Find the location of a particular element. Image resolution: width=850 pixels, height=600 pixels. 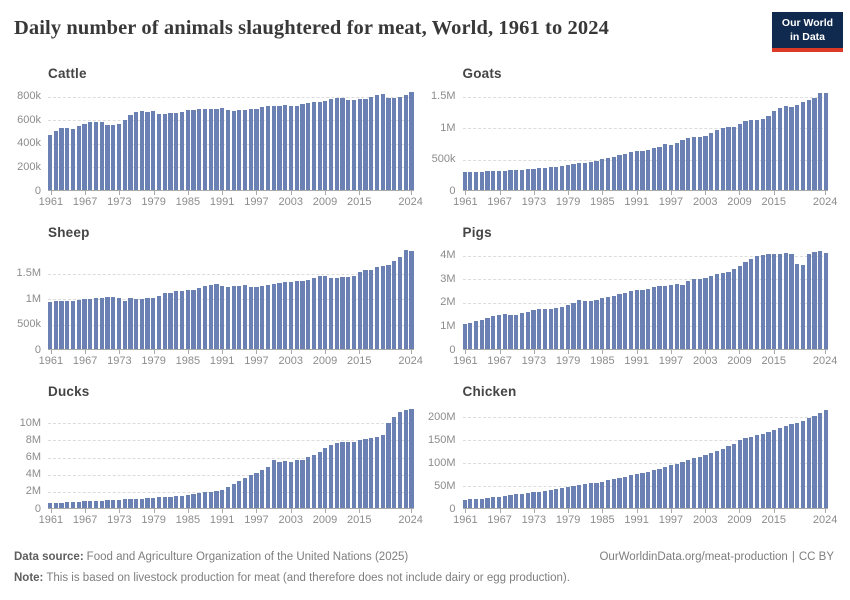

bar-2005 is located at coordinates (717, 311).